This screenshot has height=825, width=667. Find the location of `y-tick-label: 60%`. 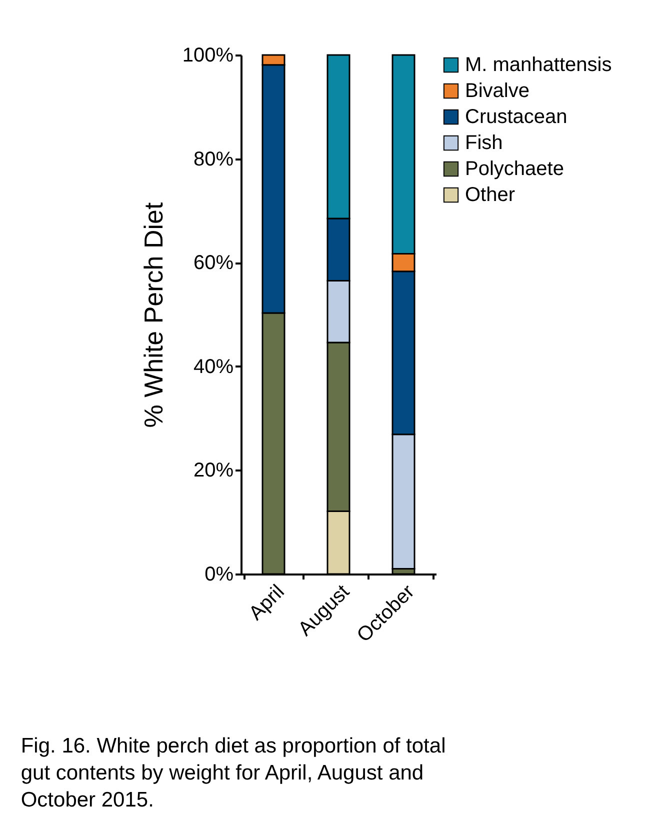

y-tick-label: 60% is located at coordinates (213, 263).